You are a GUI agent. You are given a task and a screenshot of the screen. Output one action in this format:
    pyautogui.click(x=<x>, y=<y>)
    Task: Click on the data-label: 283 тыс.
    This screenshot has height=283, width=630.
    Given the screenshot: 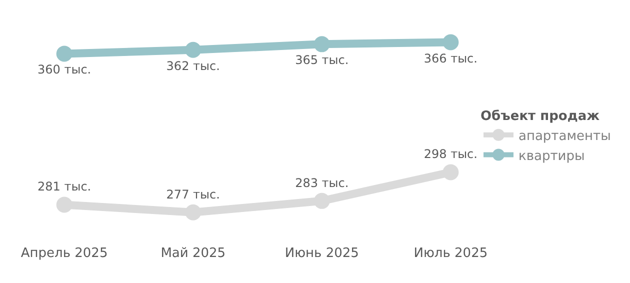 What is the action you would take?
    pyautogui.click(x=322, y=183)
    